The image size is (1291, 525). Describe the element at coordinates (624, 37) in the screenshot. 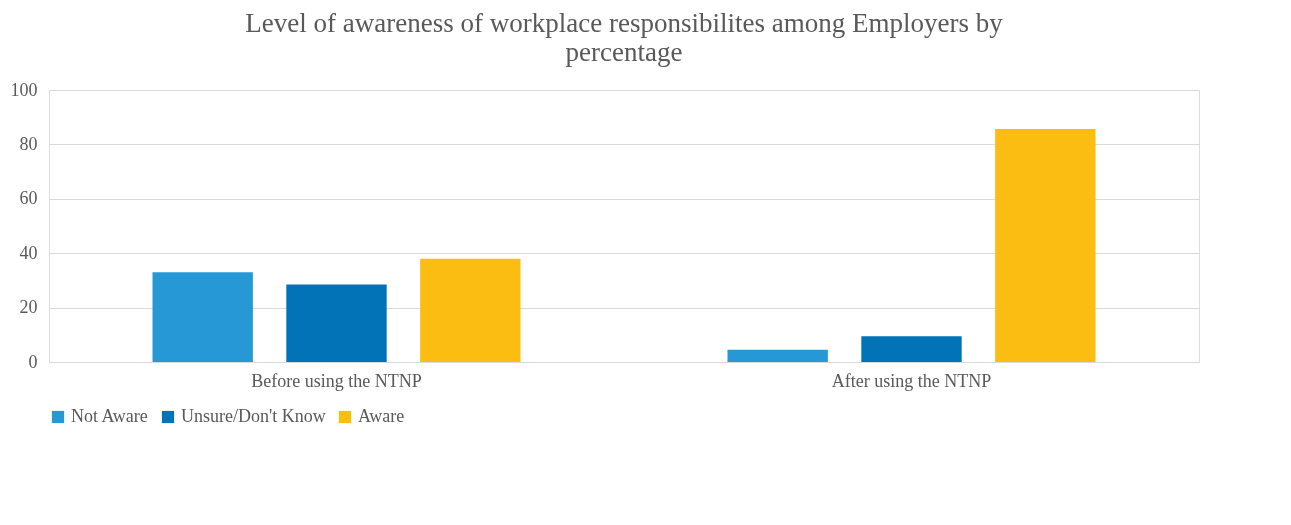

I see `chart-title: Level of awareness of workplace responsibilites among Employers by percentage` at that location.